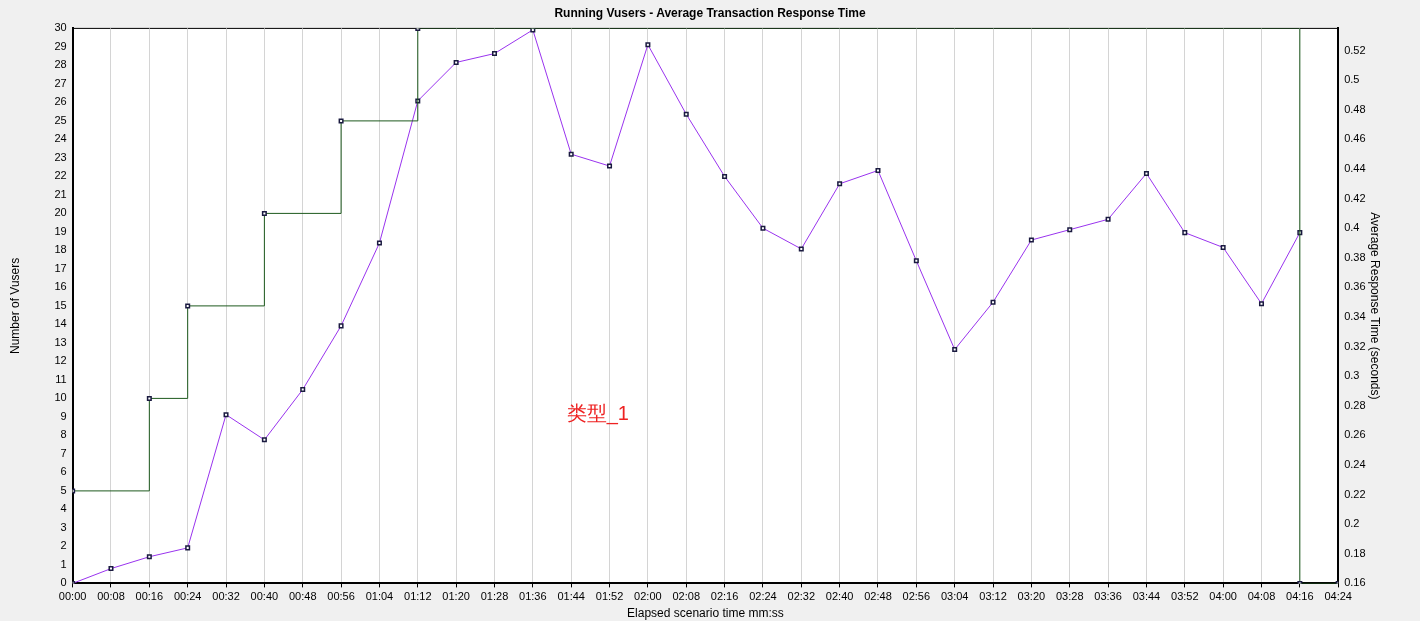  What do you see at coordinates (61, 378) in the screenshot?
I see `y-tick-label: 11` at bounding box center [61, 378].